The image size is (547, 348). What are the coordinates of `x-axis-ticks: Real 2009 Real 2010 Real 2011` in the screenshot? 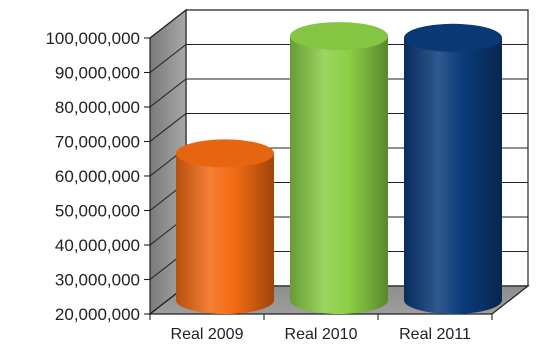 It's located at (321, 328).